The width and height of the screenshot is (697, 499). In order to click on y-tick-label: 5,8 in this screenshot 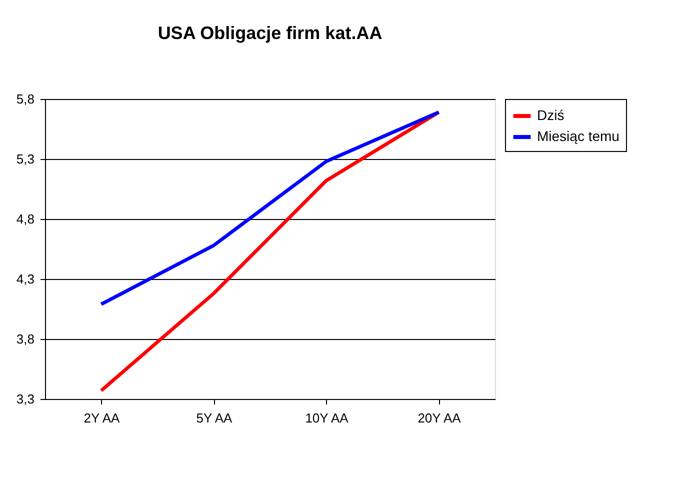, I will do `click(25, 99)`.